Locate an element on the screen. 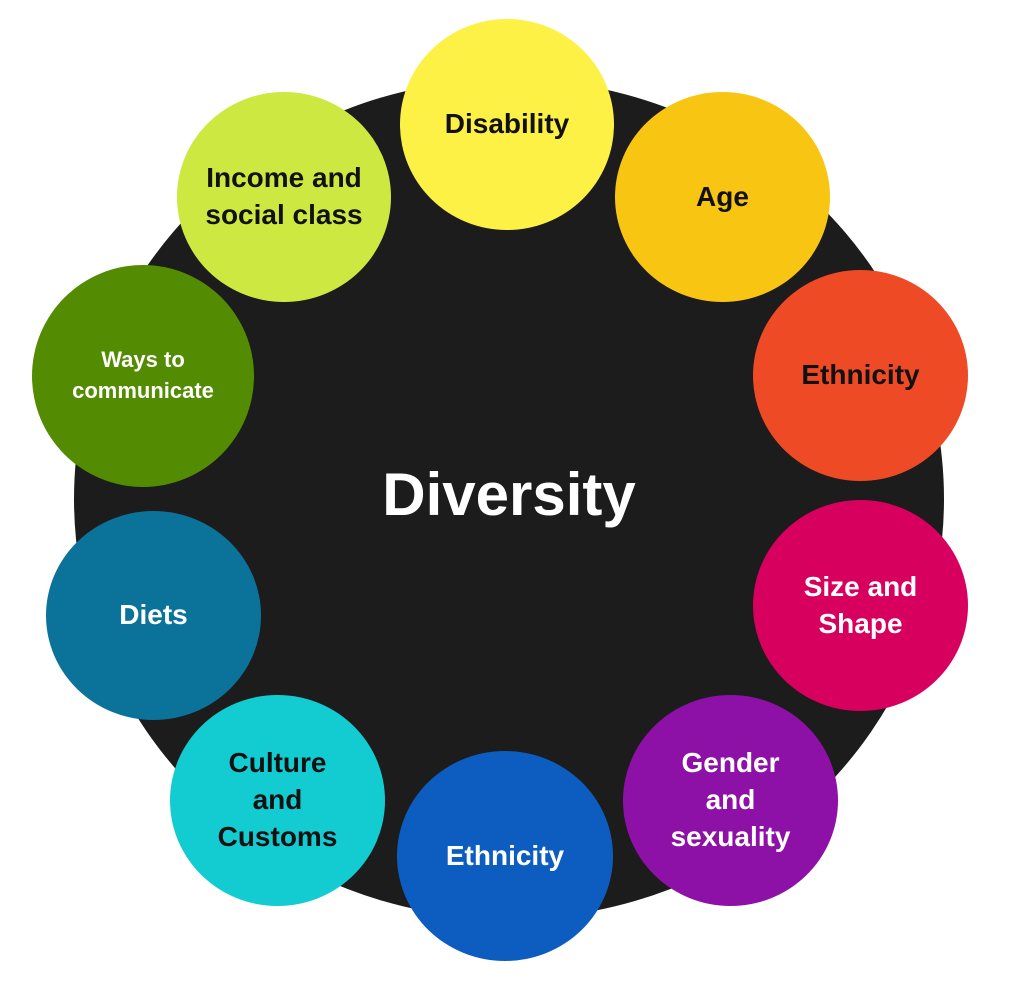  node-label: Income and social class is located at coordinates (284, 196).